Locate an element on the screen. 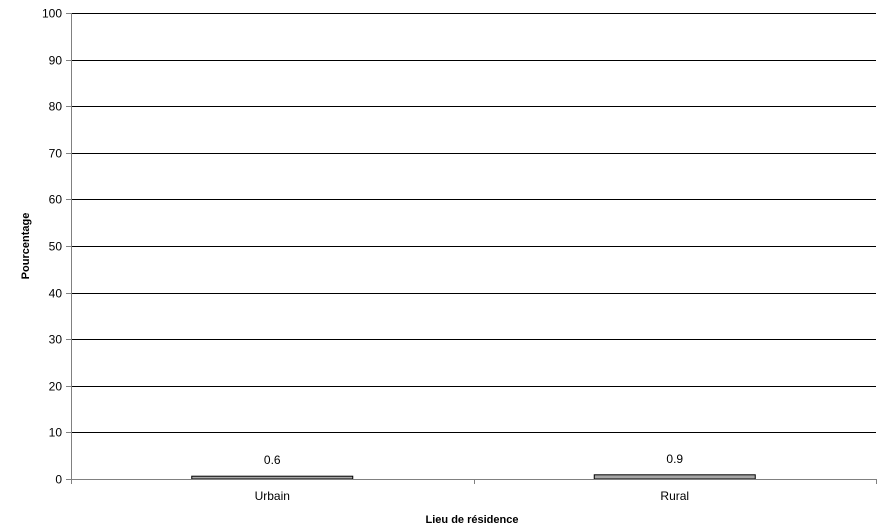  y-tick-label: 50 is located at coordinates (56, 247).